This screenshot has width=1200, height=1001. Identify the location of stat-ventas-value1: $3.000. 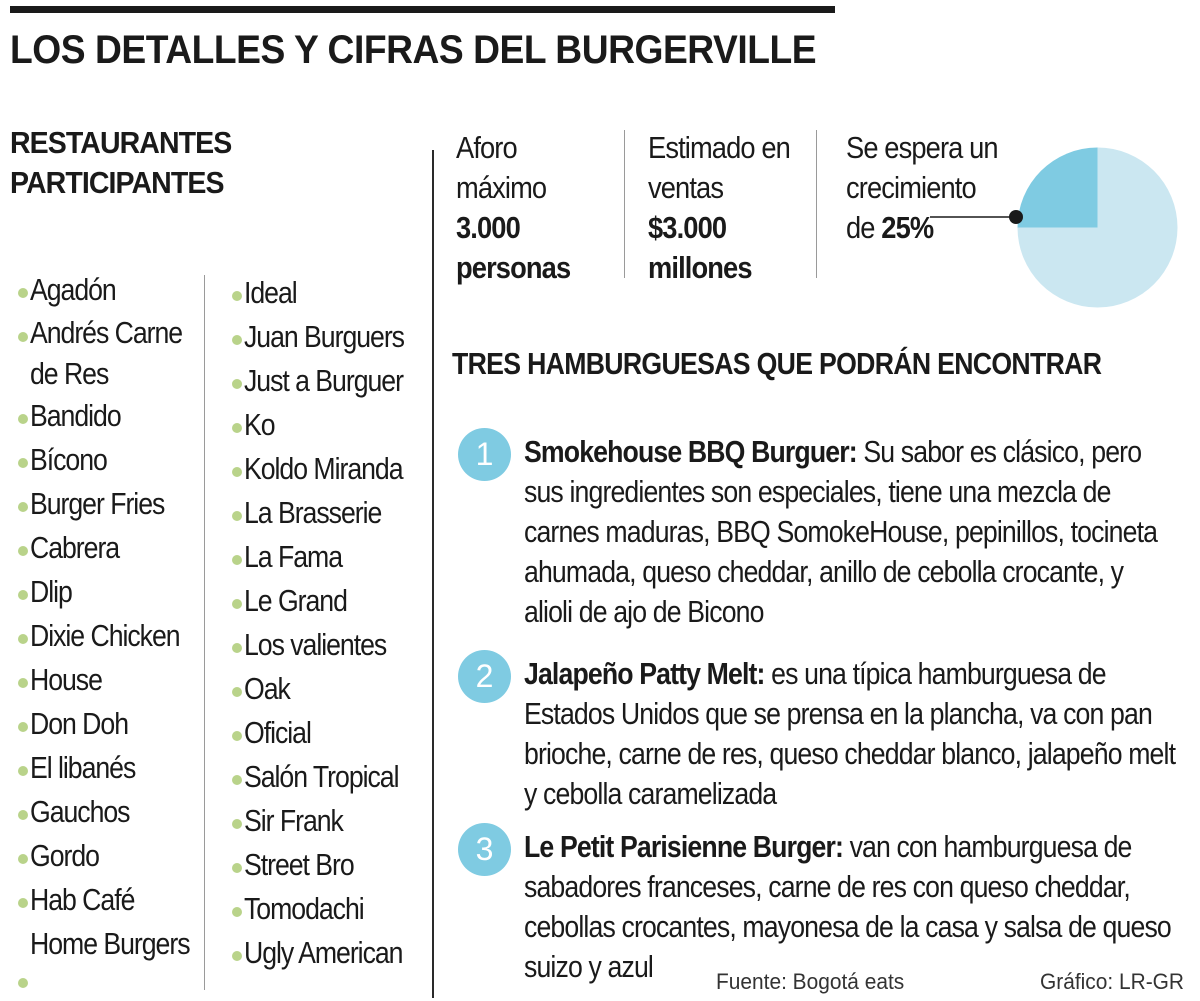
(687, 227).